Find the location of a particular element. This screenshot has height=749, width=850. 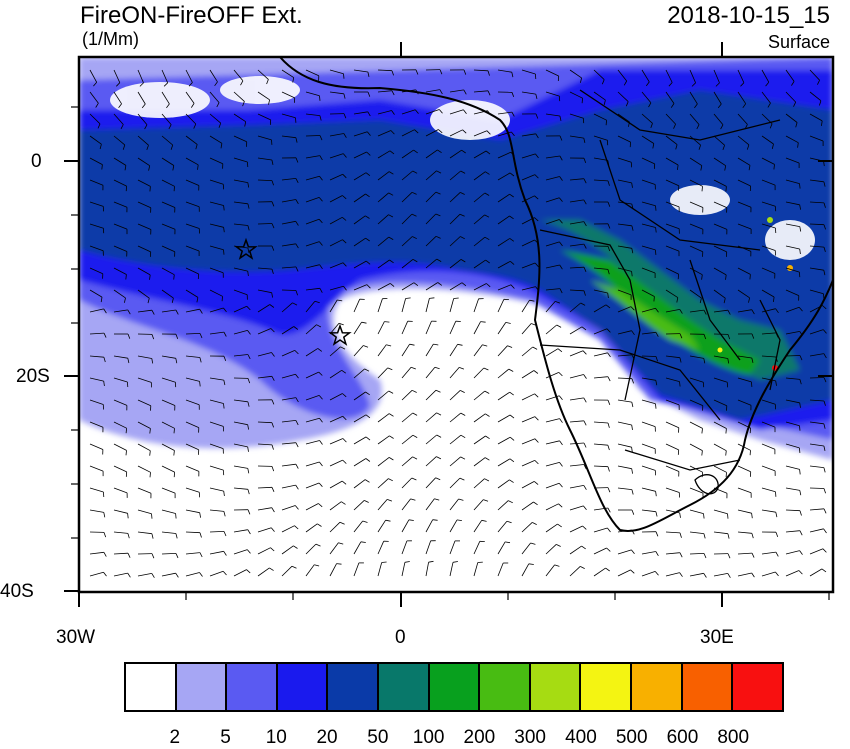

colorbar-label: 300 is located at coordinates (530, 738).